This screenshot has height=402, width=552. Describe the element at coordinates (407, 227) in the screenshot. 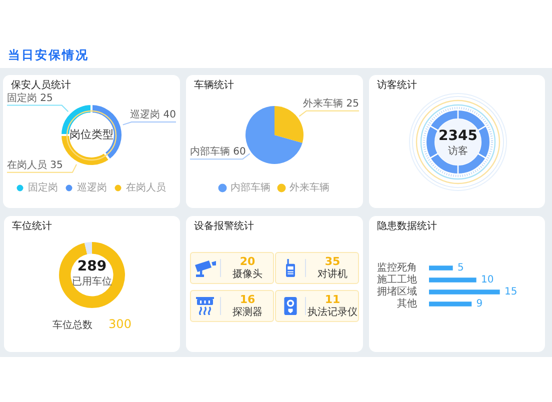

I see `chart-title: 隐患数据统计` at that location.